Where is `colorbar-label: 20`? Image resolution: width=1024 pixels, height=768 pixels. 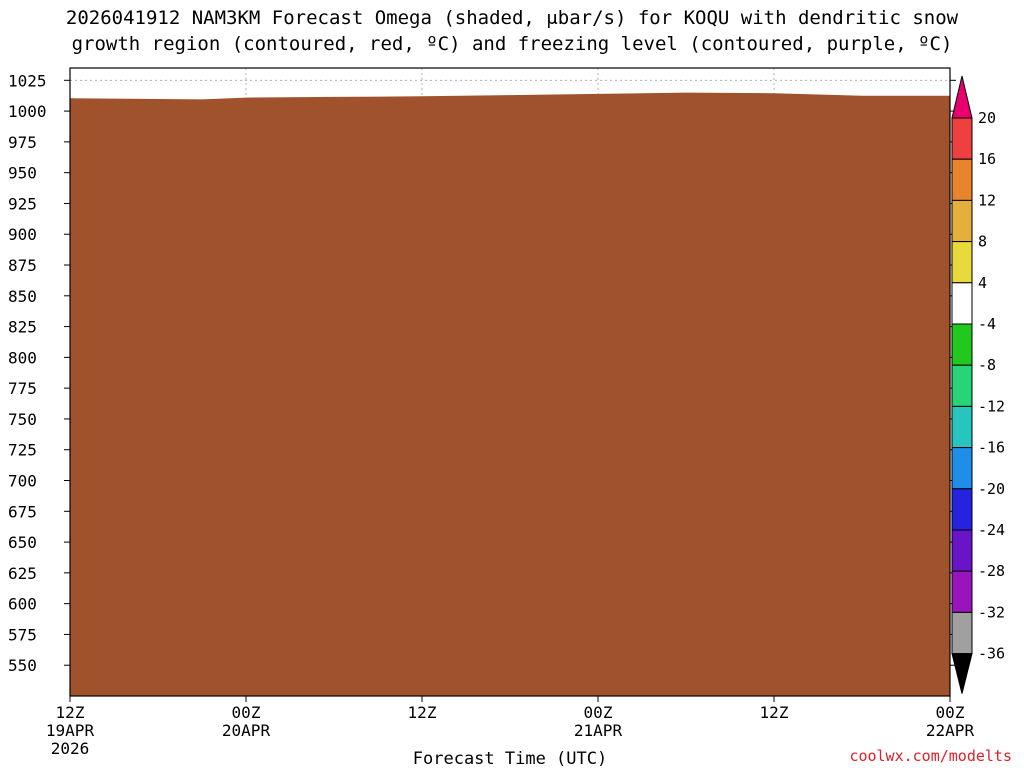
colorbar-label: 20 is located at coordinates (987, 118).